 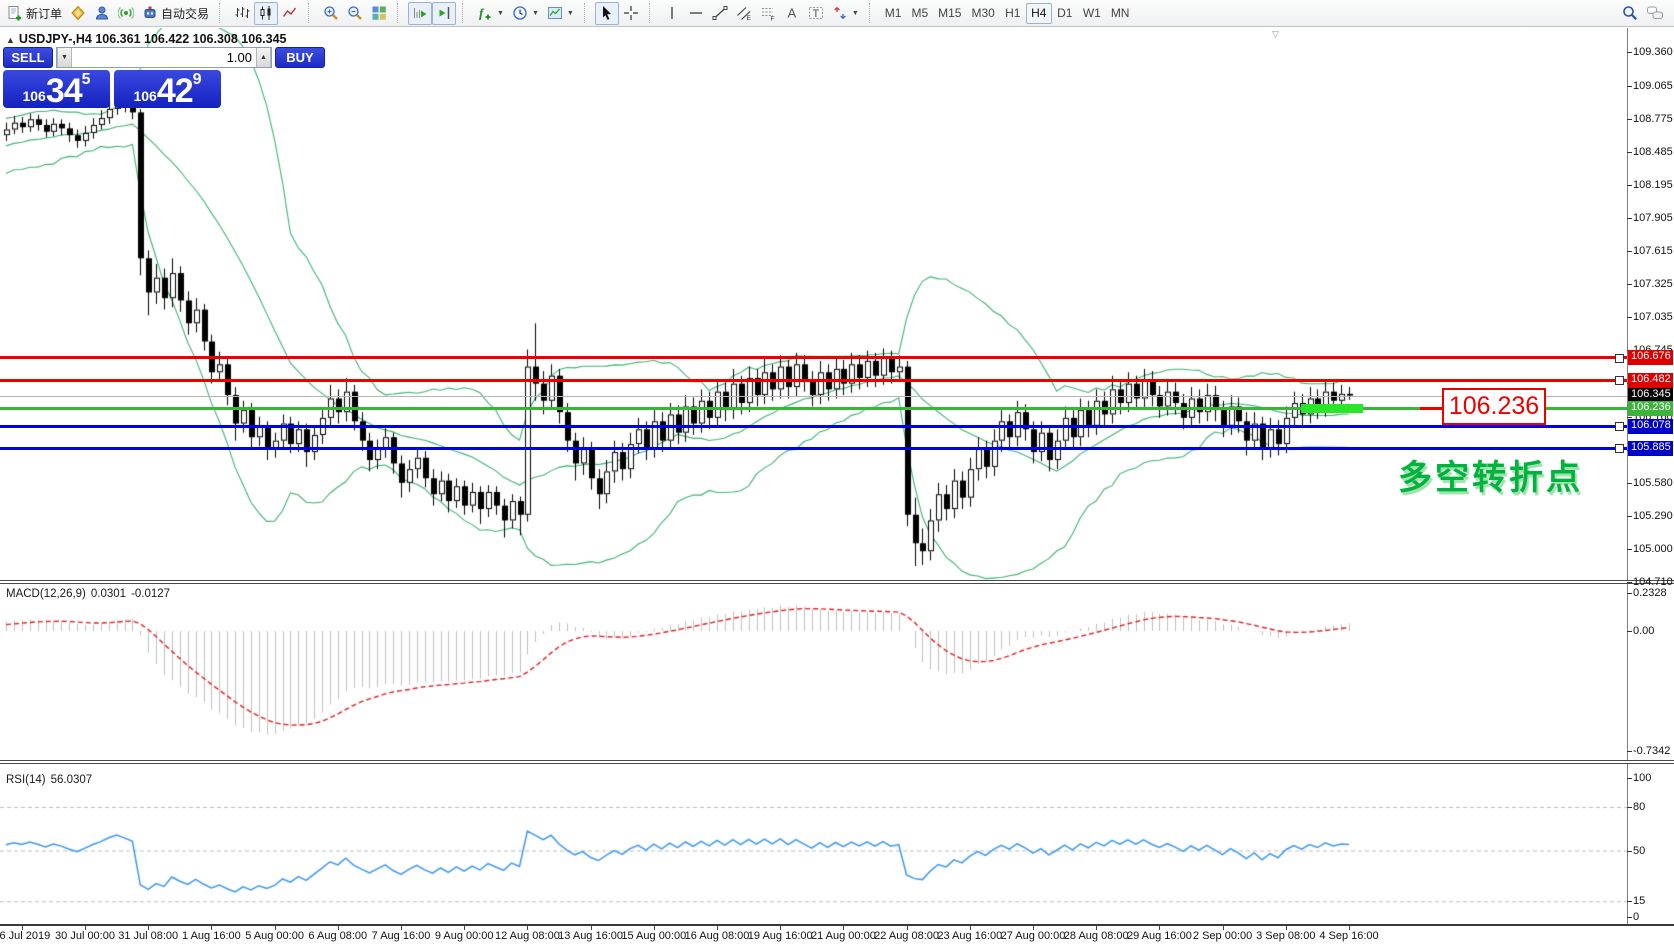 I want to click on timeframe-button-M5: M5, so click(x=919, y=13).